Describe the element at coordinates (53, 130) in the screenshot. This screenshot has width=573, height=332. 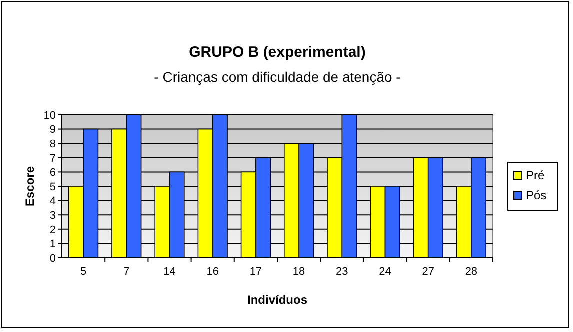
I see `y-tick-label: 9` at that location.